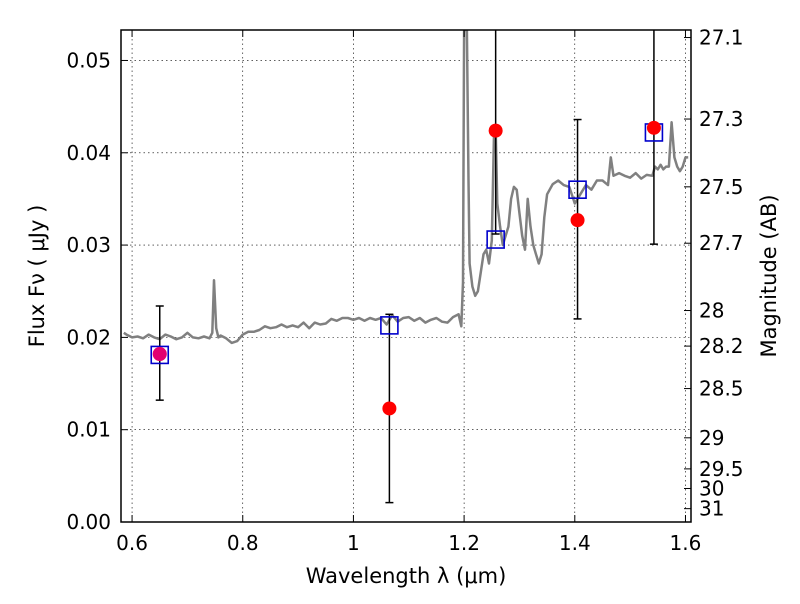 The height and width of the screenshot is (604, 800). I want to click on x-tick-label: 1.2, so click(464, 543).